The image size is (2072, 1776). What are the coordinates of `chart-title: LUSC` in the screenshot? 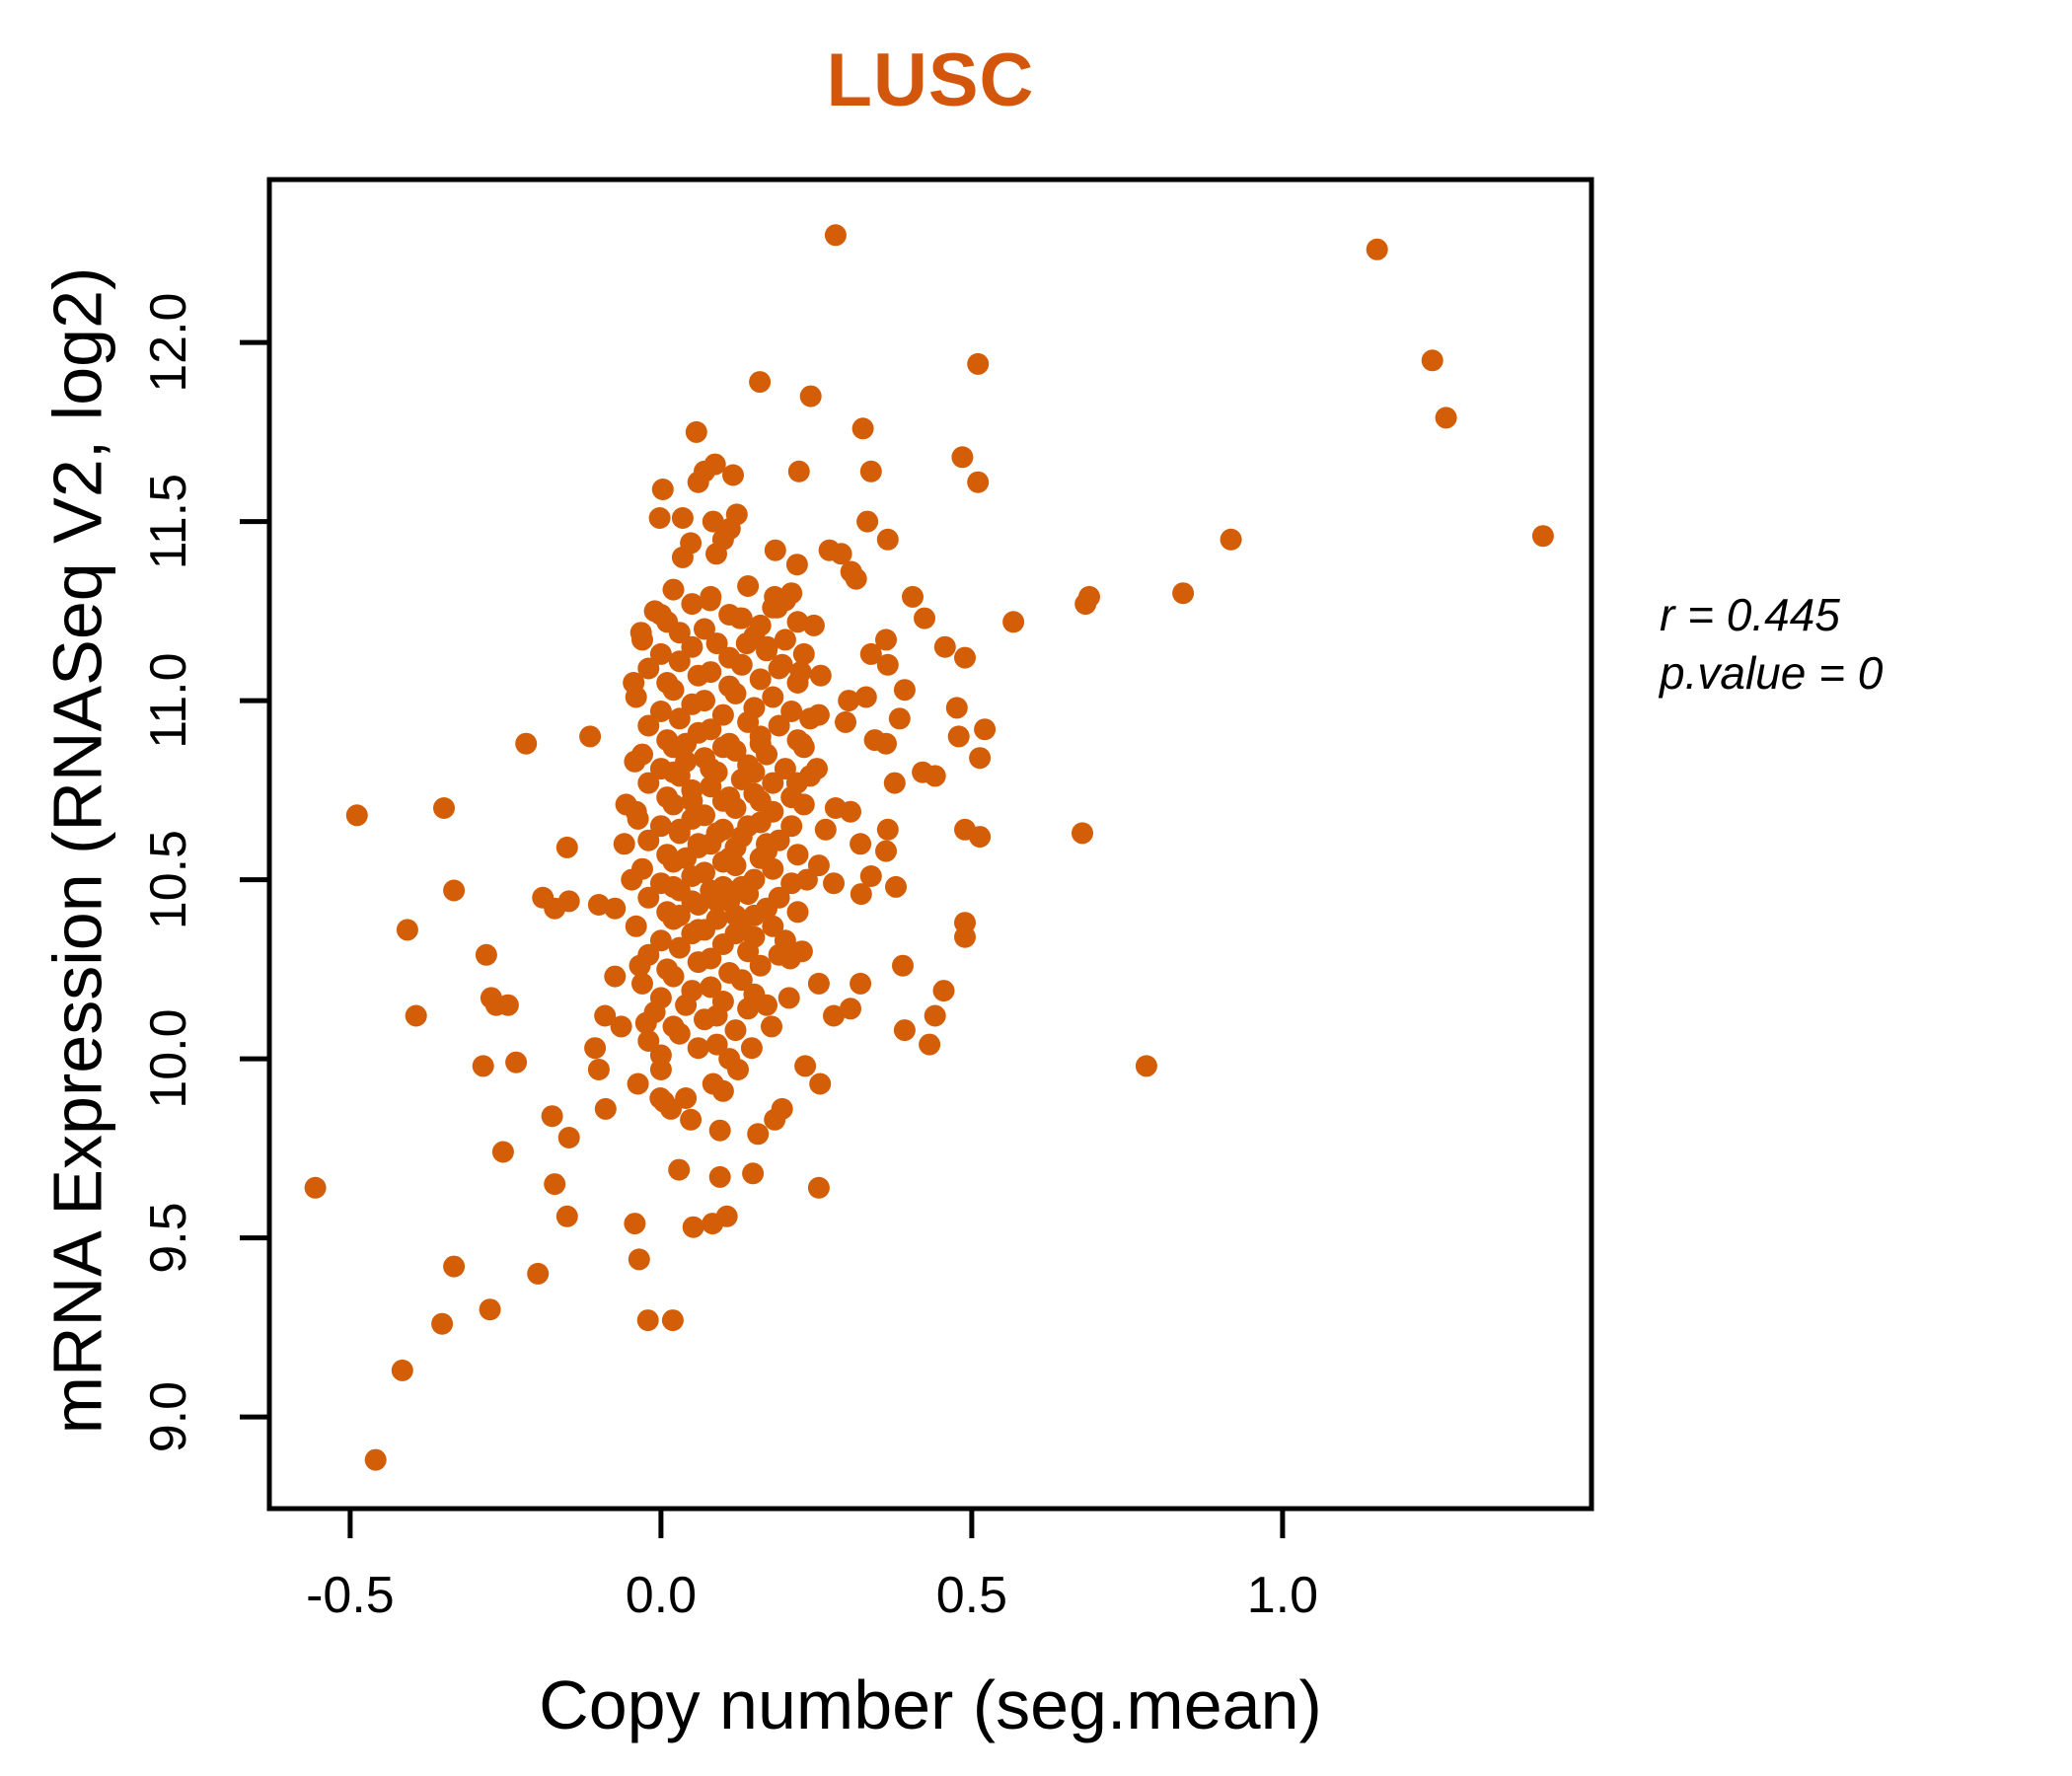 It's located at (931, 80).